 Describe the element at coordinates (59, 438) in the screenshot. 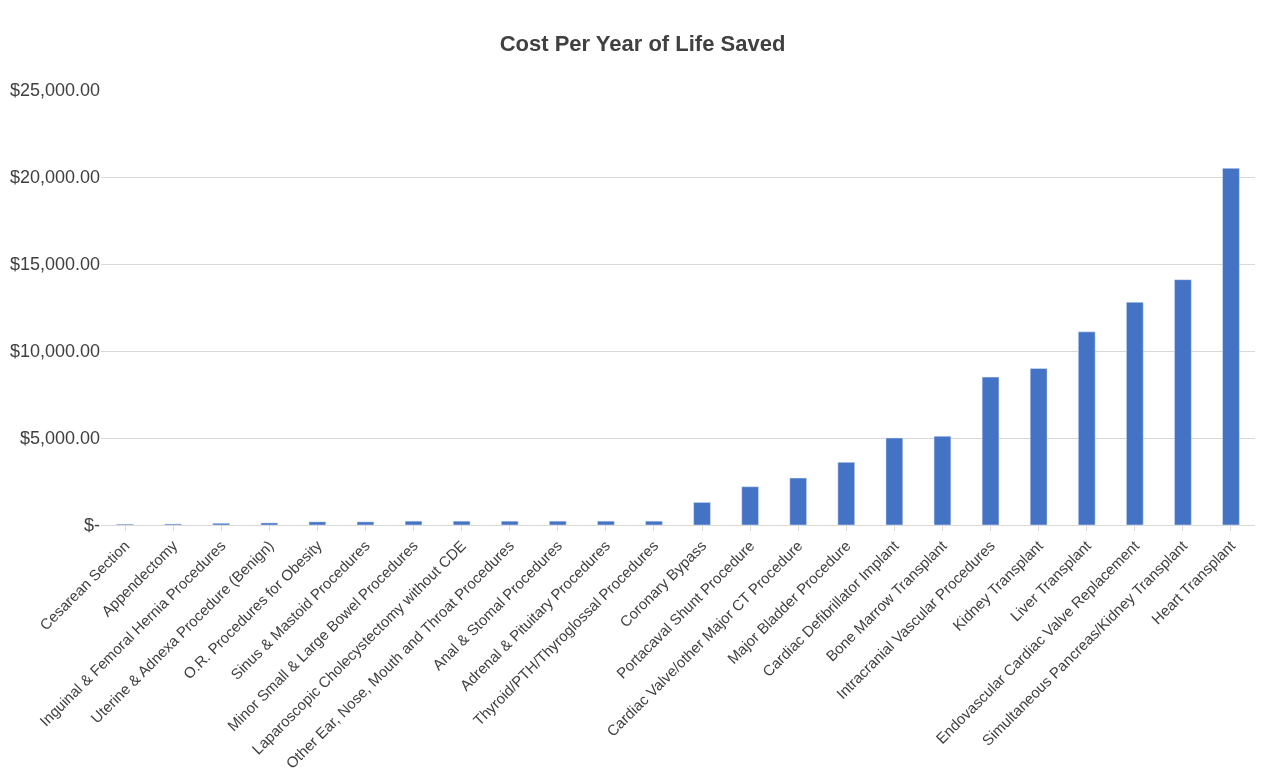

I see `y-tick-label: $5,000.00` at that location.